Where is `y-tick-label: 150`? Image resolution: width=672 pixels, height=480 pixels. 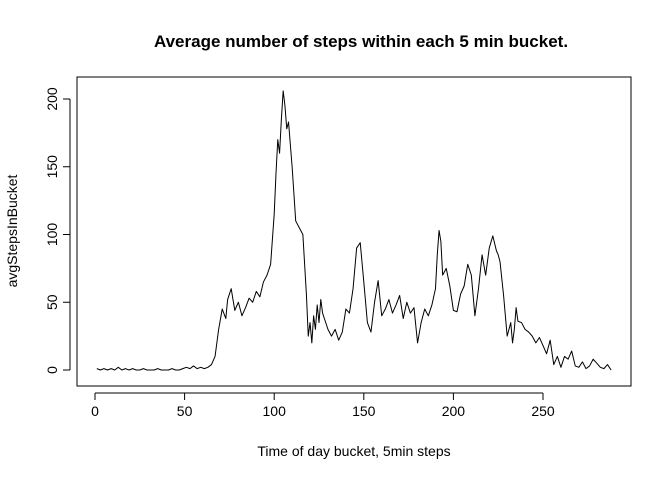
y-tick-label: 150 is located at coordinates (52, 167).